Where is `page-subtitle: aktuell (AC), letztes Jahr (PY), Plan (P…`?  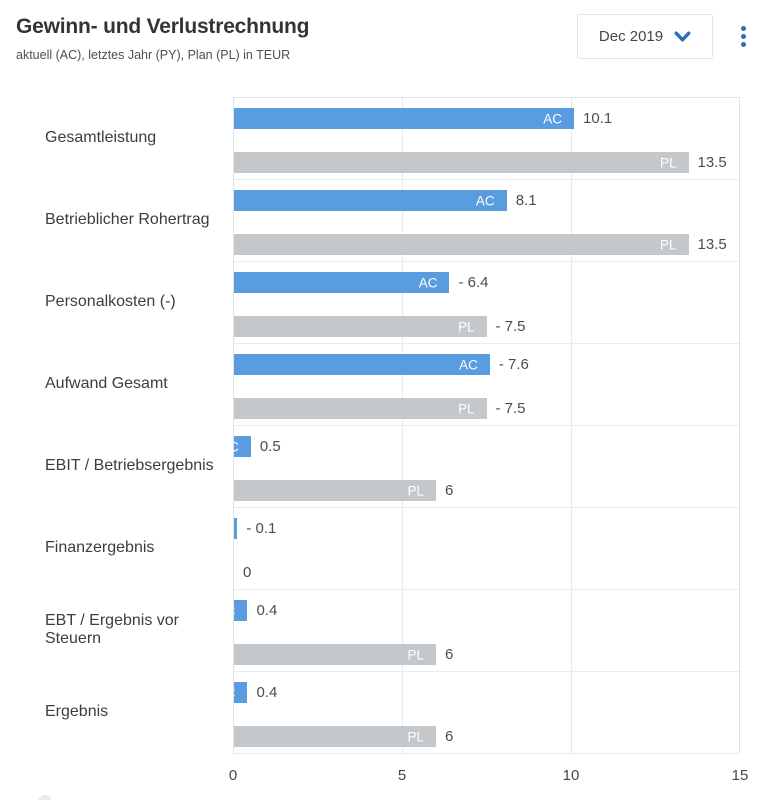 page-subtitle: aktuell (AC), letztes Jahr (PY), Plan (P… is located at coordinates (153, 55).